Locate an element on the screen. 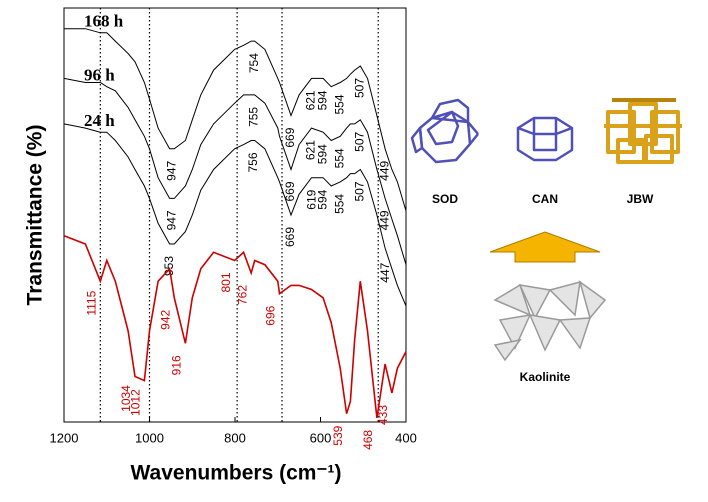  peak-label: 916 is located at coordinates (177, 365).